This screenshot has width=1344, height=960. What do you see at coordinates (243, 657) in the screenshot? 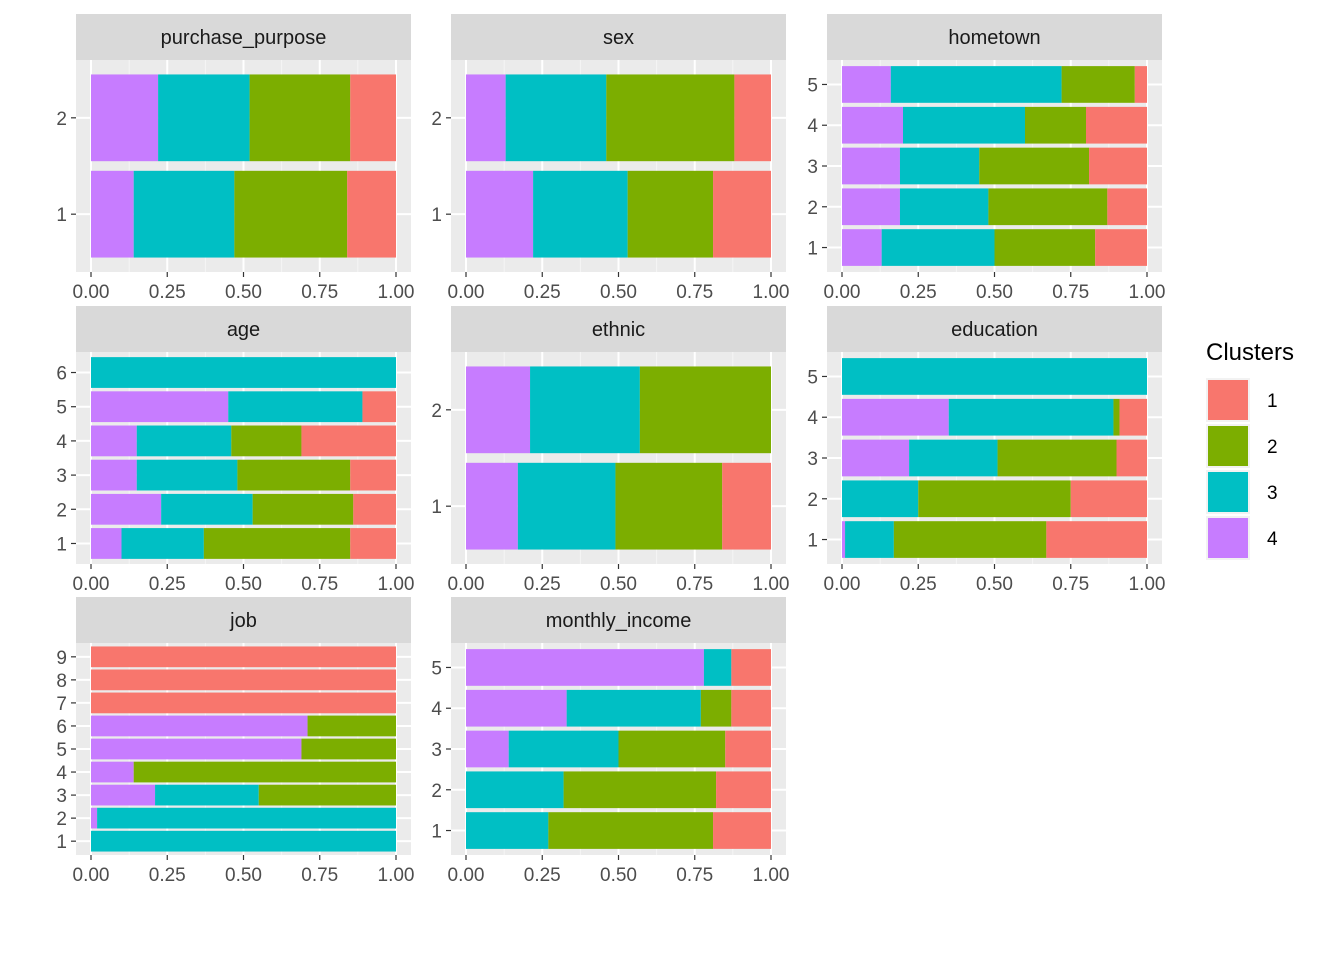
I see `bar-segment-cat9-cluster1` at bounding box center [243, 657].